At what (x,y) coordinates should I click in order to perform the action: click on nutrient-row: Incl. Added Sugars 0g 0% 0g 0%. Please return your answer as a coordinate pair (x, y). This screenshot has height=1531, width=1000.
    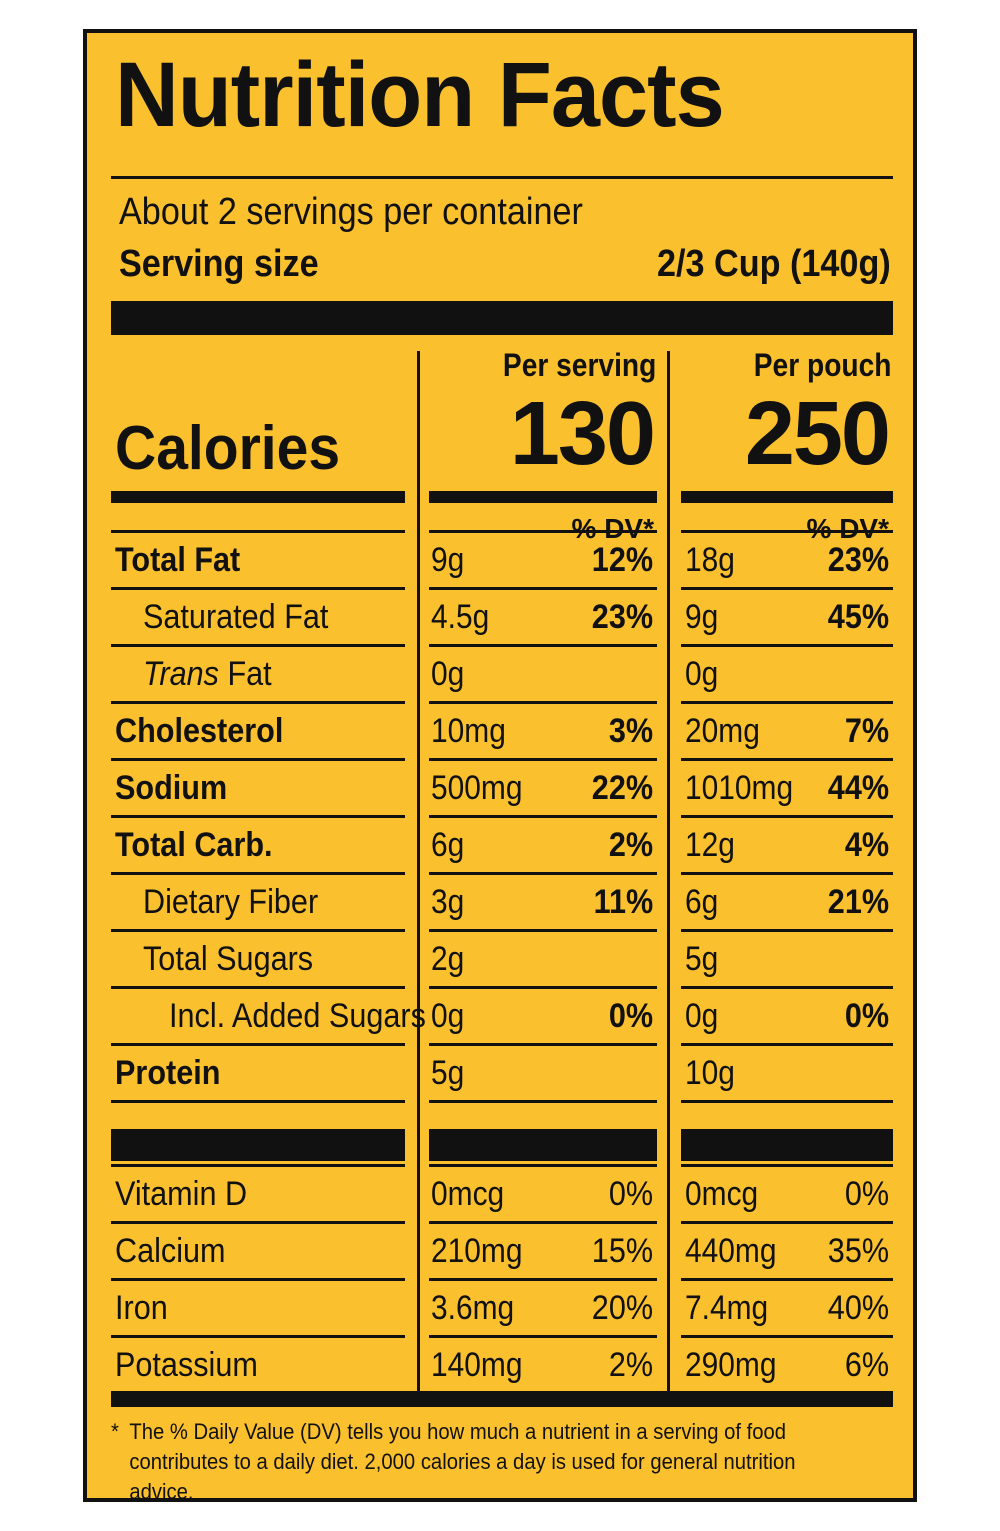
    Looking at the image, I should click on (500, 1016).